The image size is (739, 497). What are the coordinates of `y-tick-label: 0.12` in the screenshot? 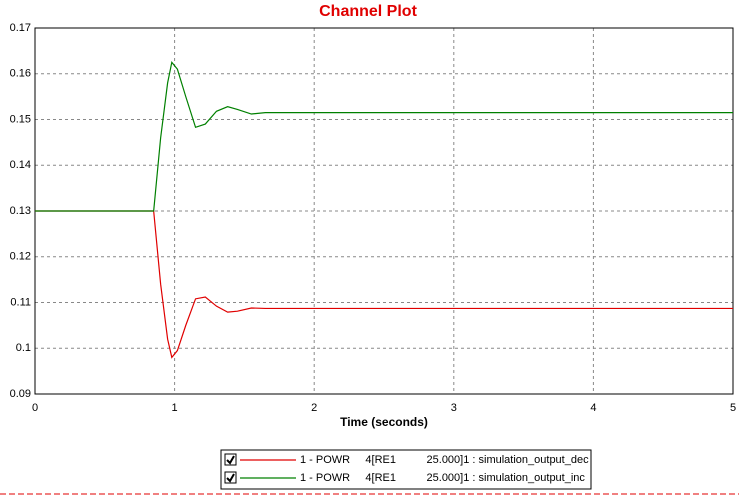 It's located at (20, 257).